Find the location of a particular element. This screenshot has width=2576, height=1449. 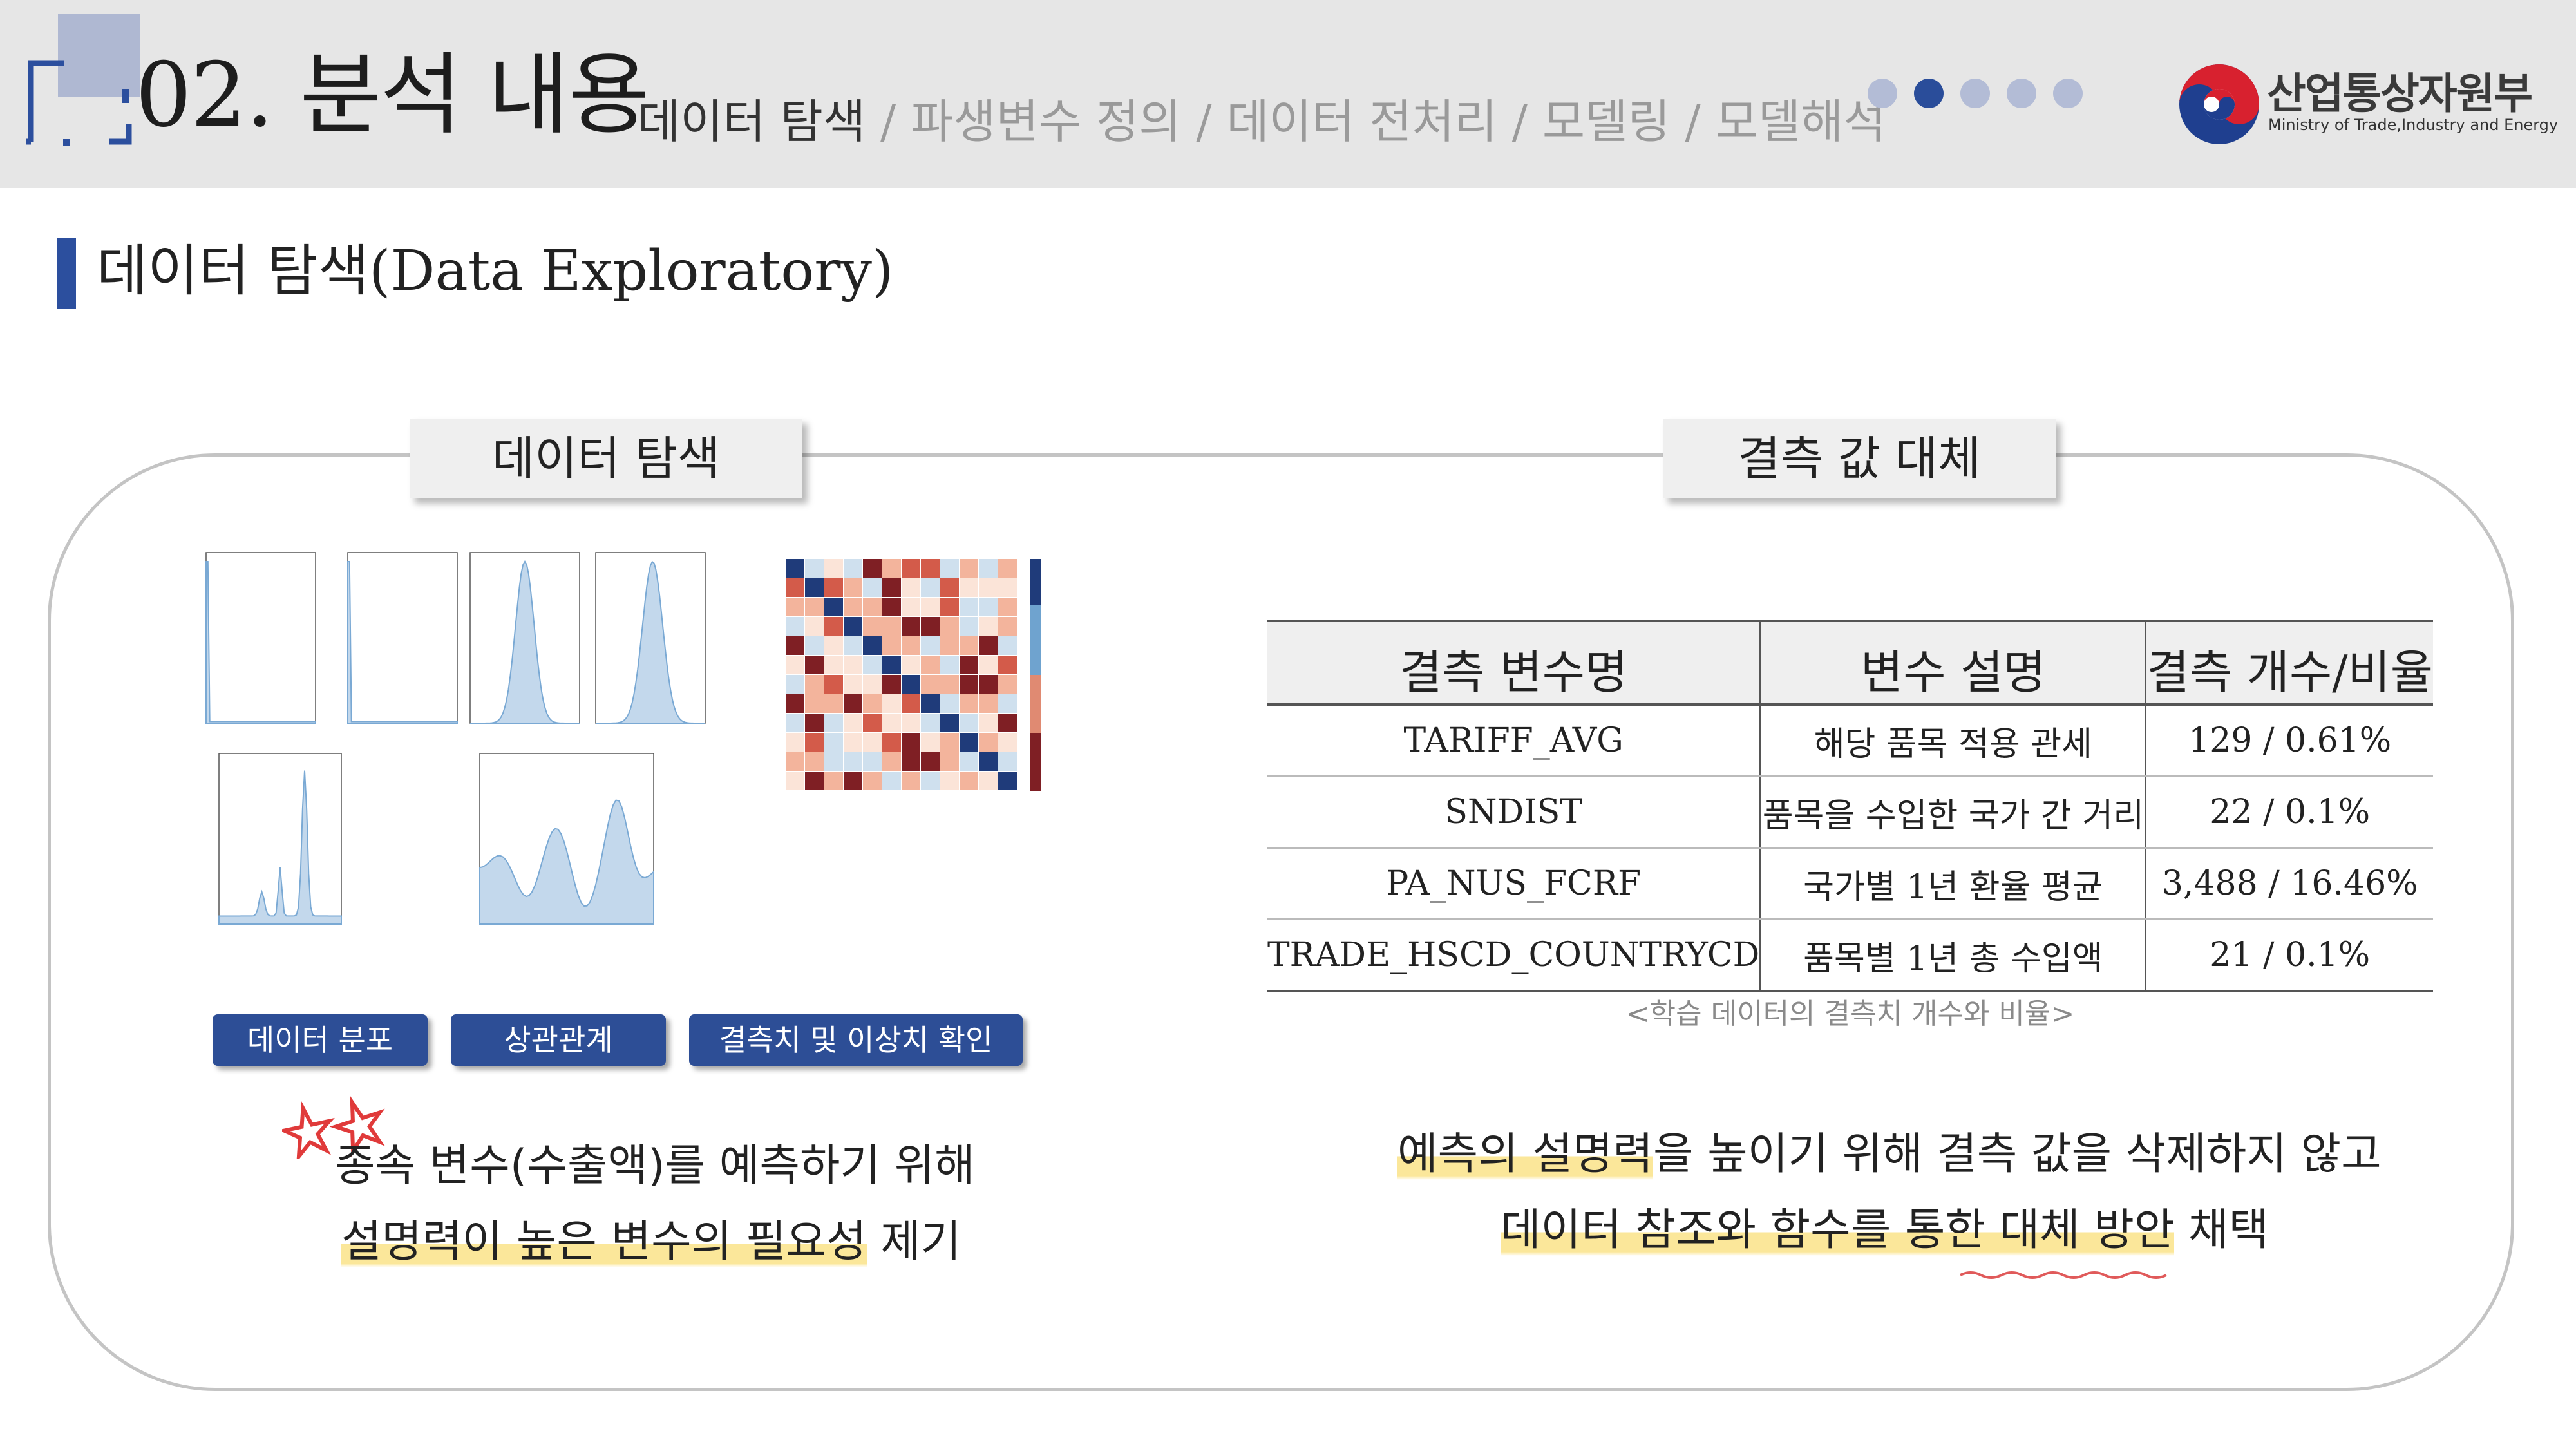

breadcrumb: 데이터 탐색 / 파생변수 정의 / 데이터 전처리 / 모델링 / 모델해석 is located at coordinates (1262, 122).